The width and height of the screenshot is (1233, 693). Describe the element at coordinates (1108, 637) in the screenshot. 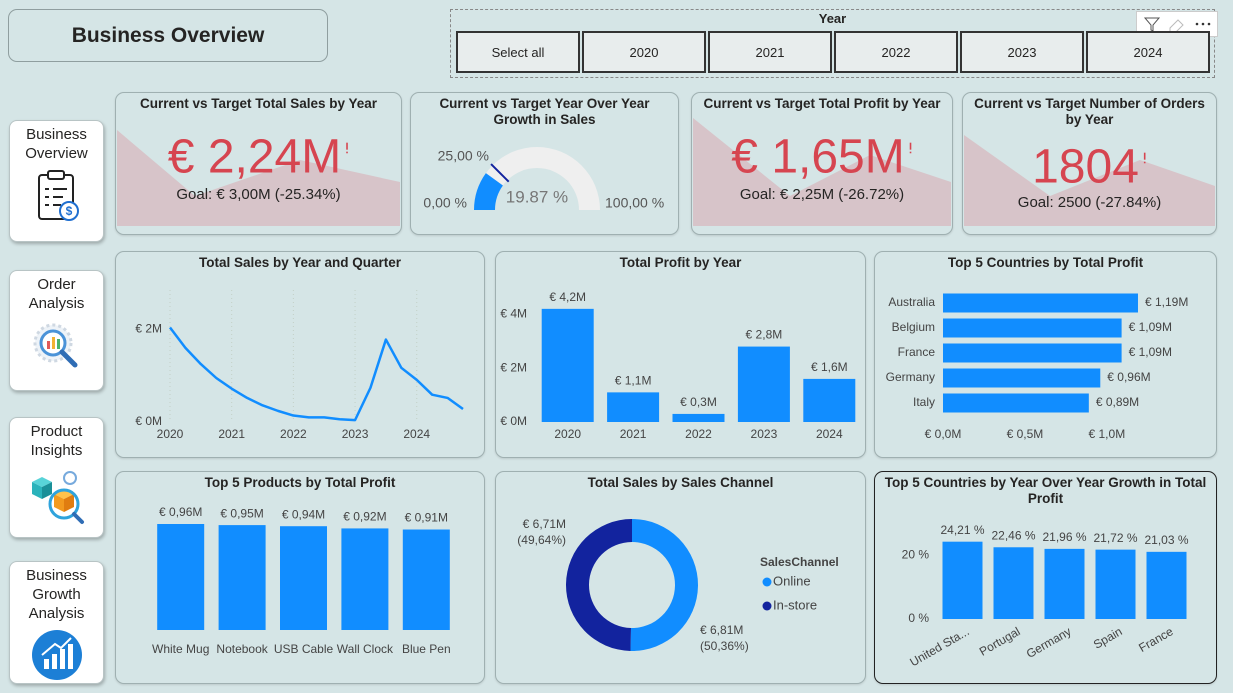

I see `x-tick-label: Spain` at that location.